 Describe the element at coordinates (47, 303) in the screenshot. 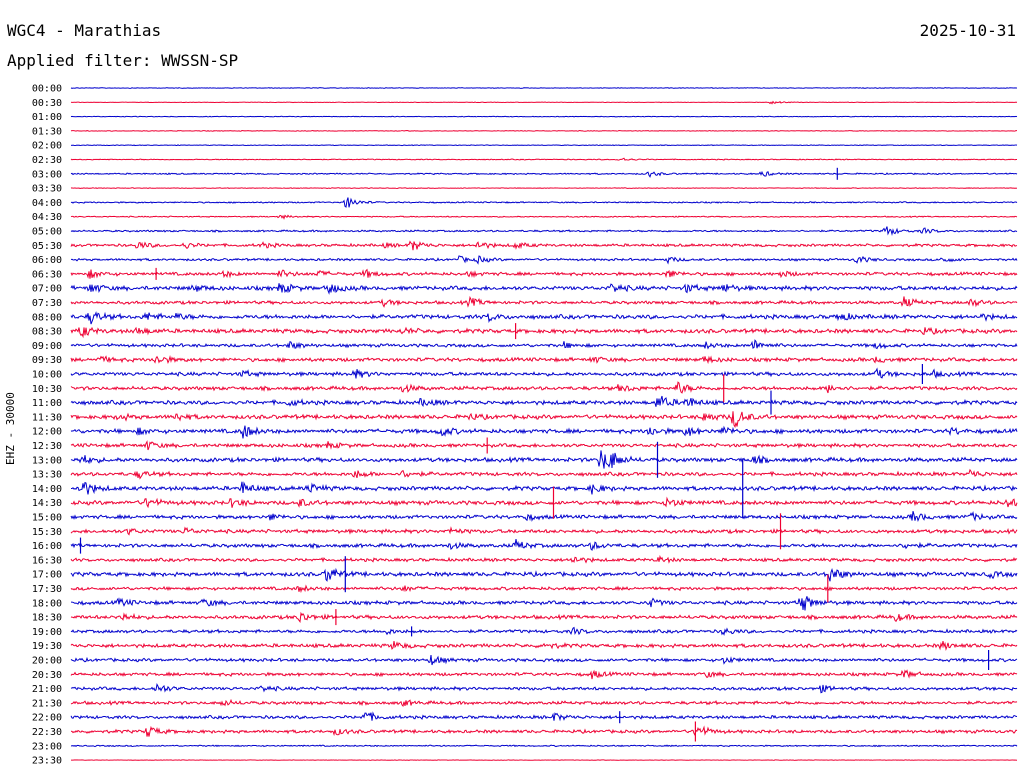

I see `time-label: 07:30` at that location.